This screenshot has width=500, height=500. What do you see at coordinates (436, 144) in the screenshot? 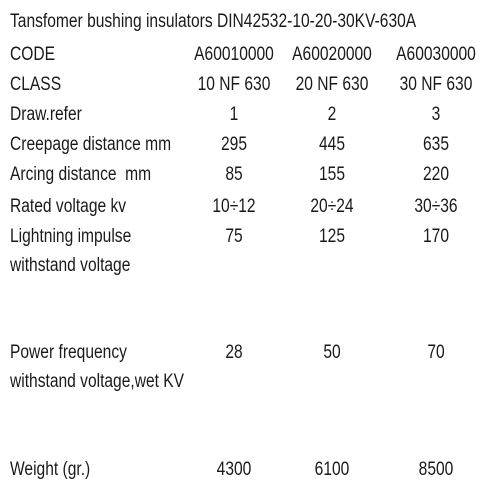
I see `cell-value: 635` at bounding box center [436, 144].